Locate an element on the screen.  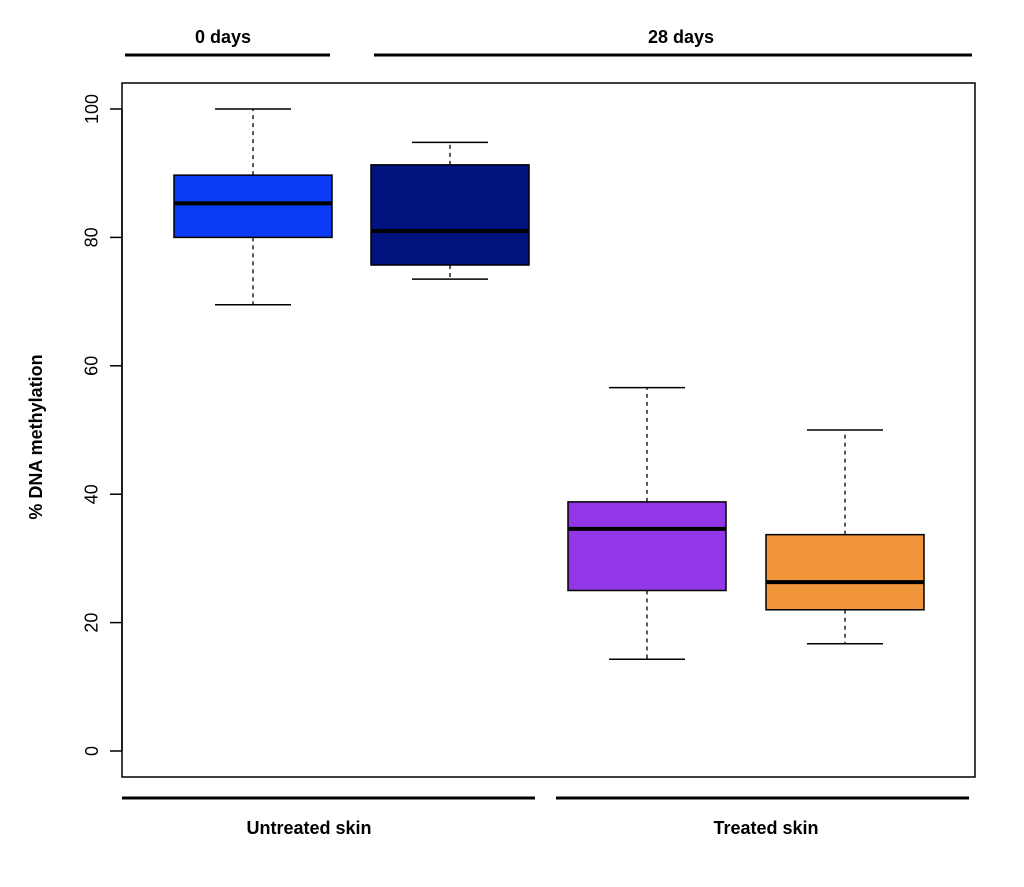
bottom-groups: Untreated skin Treated skin is located at coordinates (545, 817).